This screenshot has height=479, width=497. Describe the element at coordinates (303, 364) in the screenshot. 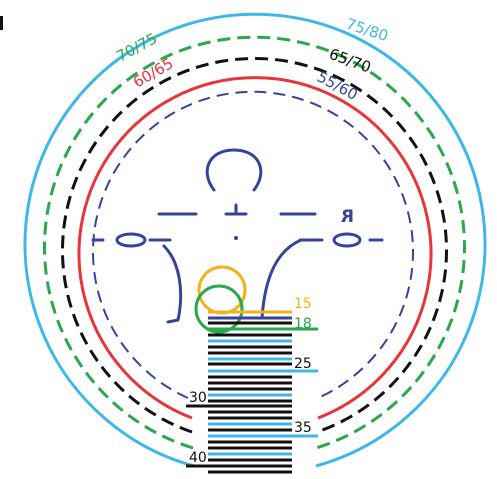

I see `ruler-label-25: 25` at that location.